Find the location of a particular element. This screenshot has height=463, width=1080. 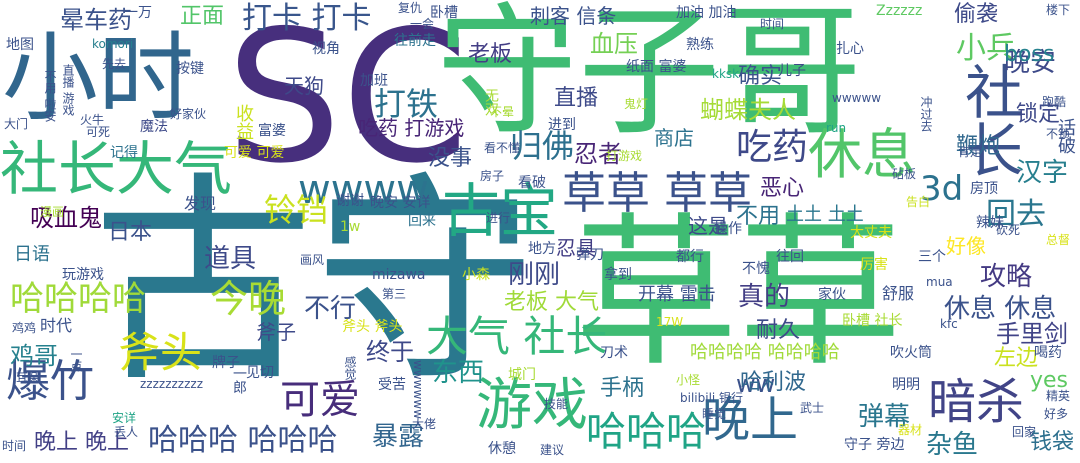

word-jide: 记得 is located at coordinates (124, 153).